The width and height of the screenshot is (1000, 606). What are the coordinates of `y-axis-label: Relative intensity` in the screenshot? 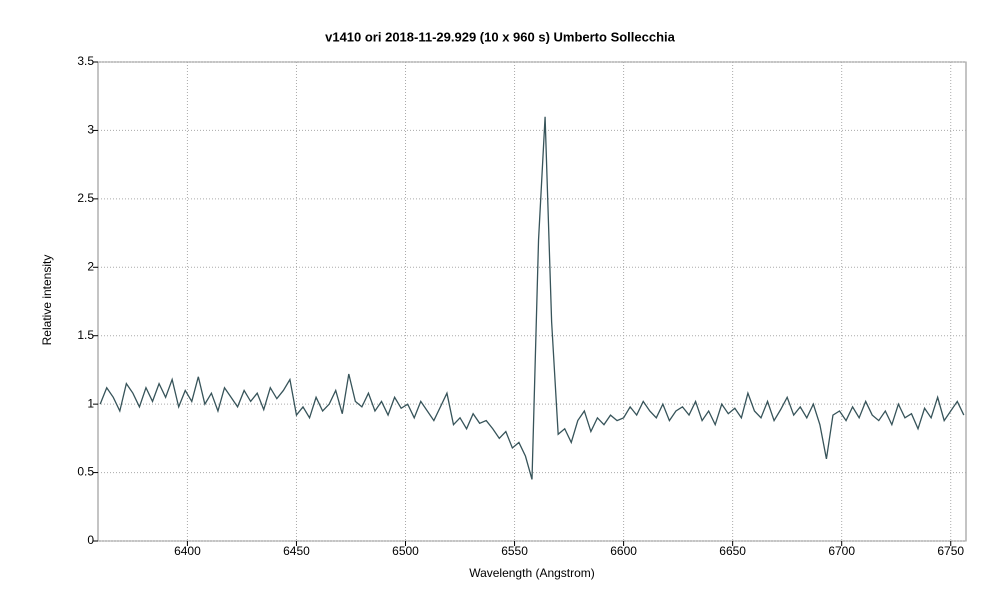 It's located at (47, 300).